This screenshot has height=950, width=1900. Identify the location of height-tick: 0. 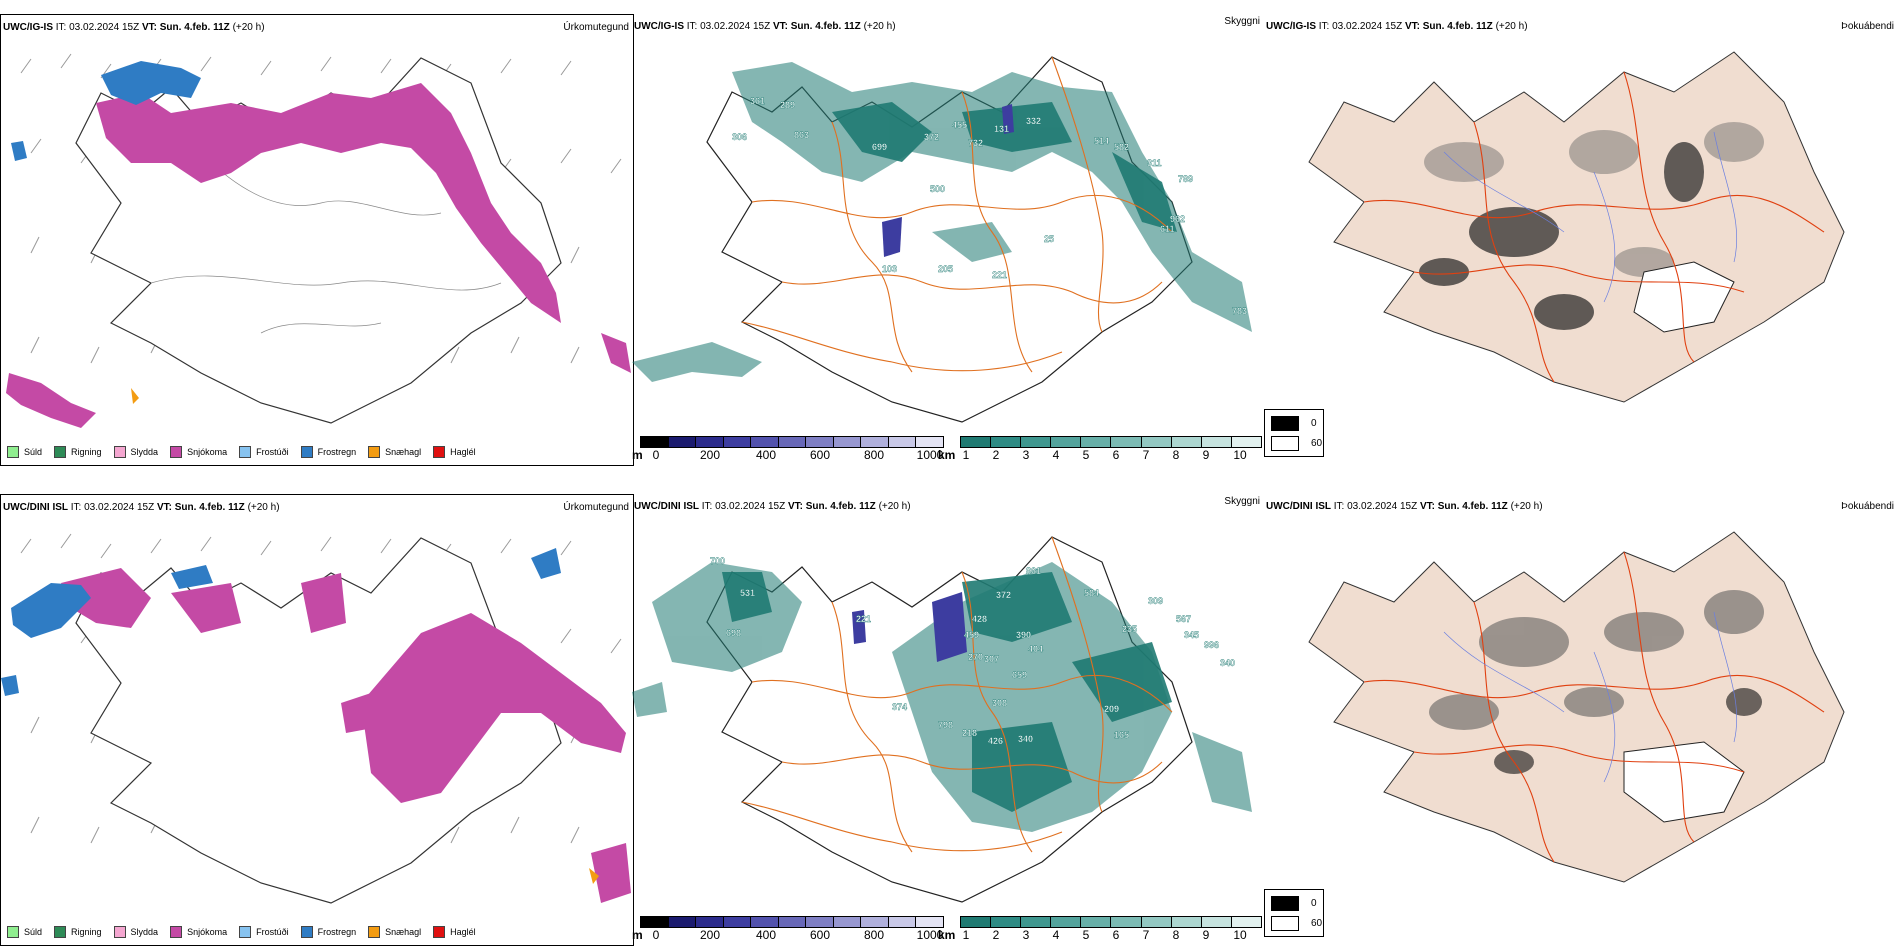
(656, 935).